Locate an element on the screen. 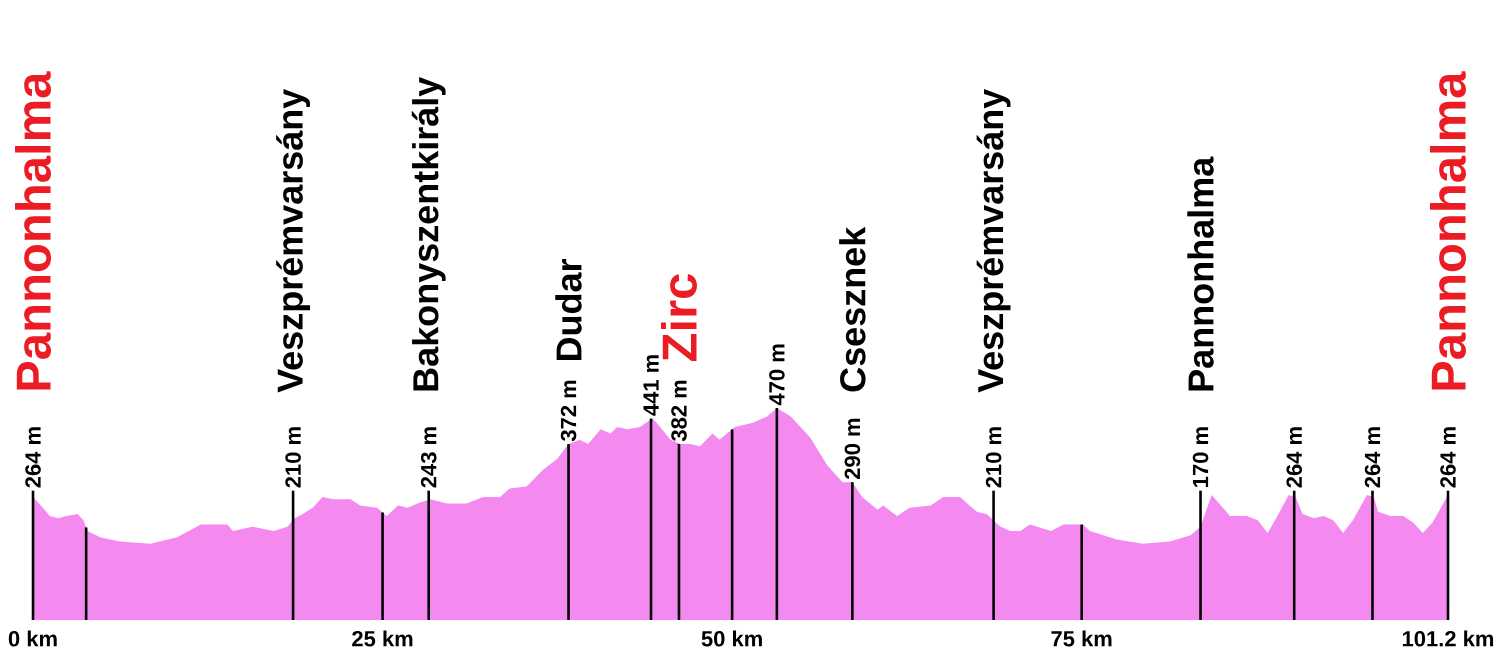 The image size is (1500, 653). x-tick-label: 50 km is located at coordinates (731, 638).